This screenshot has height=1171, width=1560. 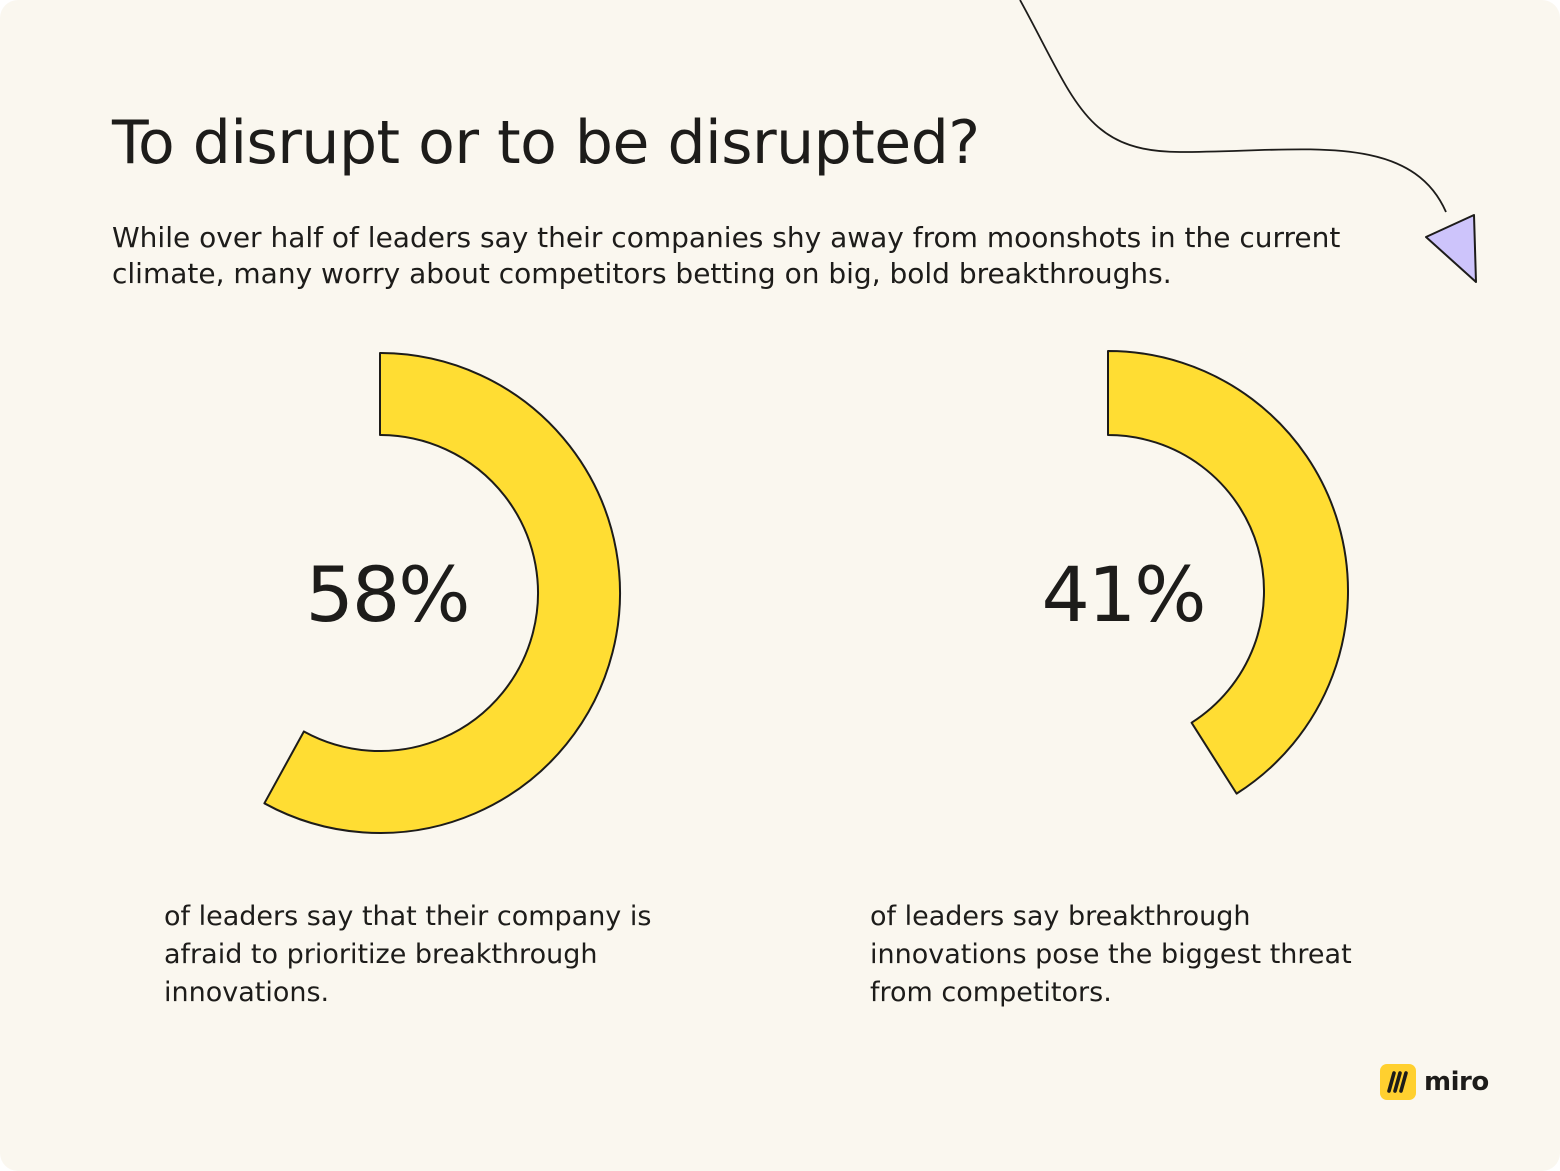 What do you see at coordinates (1233, 106) in the screenshot?
I see `arrow-line` at bounding box center [1233, 106].